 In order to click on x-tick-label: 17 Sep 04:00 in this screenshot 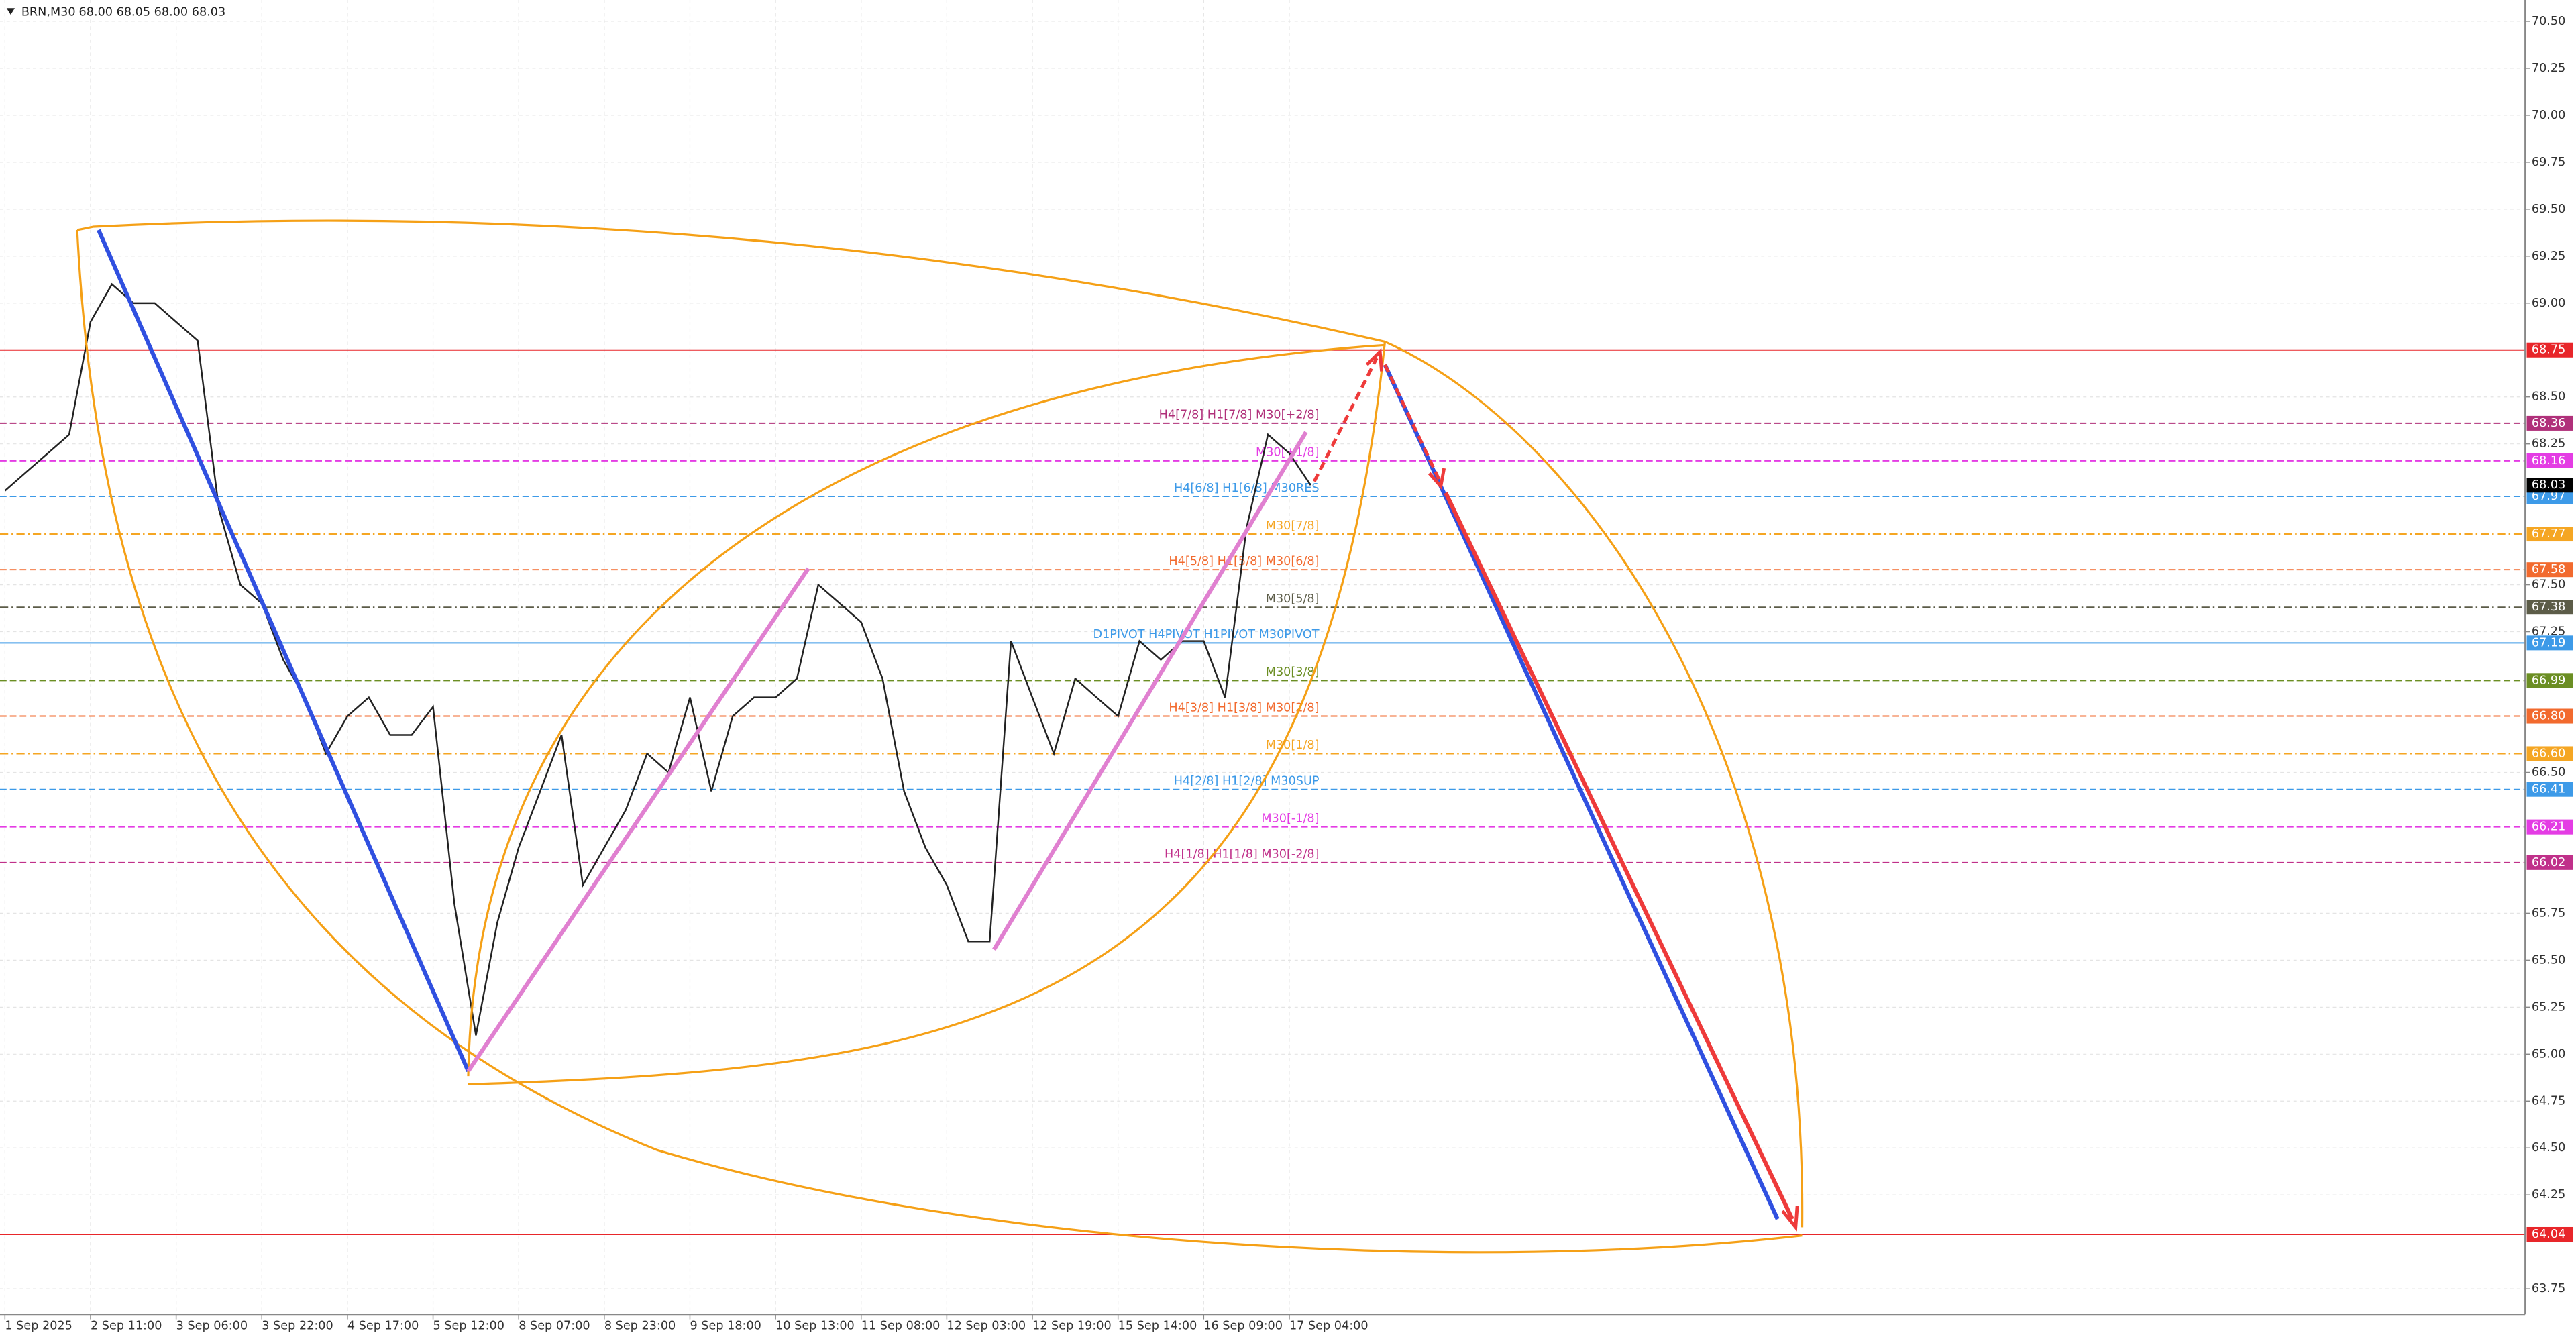, I will do `click(1328, 1325)`.